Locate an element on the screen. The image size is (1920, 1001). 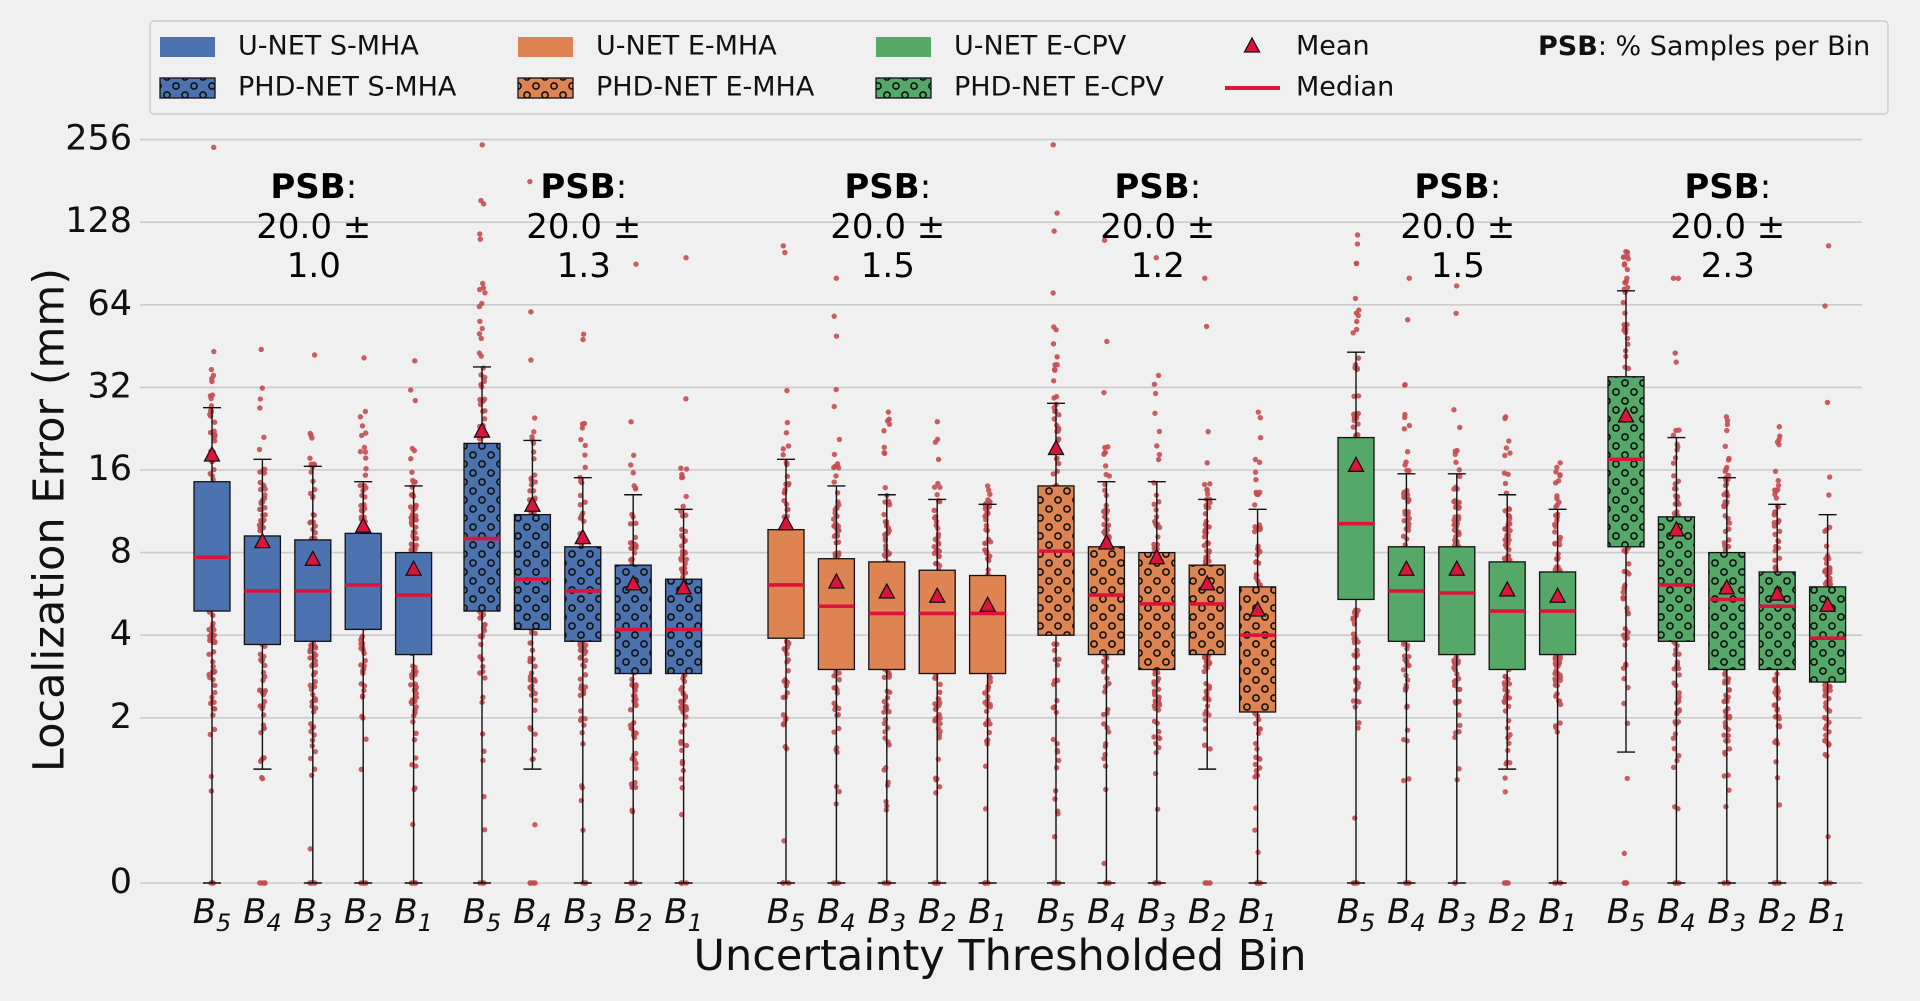
bin-label: B4 is located at coordinates (1406, 914).